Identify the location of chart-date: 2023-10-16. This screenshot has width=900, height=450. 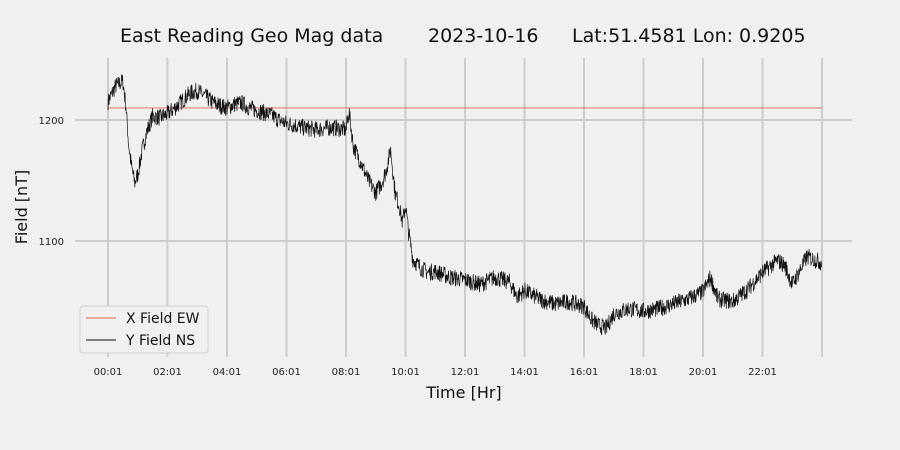
(483, 36).